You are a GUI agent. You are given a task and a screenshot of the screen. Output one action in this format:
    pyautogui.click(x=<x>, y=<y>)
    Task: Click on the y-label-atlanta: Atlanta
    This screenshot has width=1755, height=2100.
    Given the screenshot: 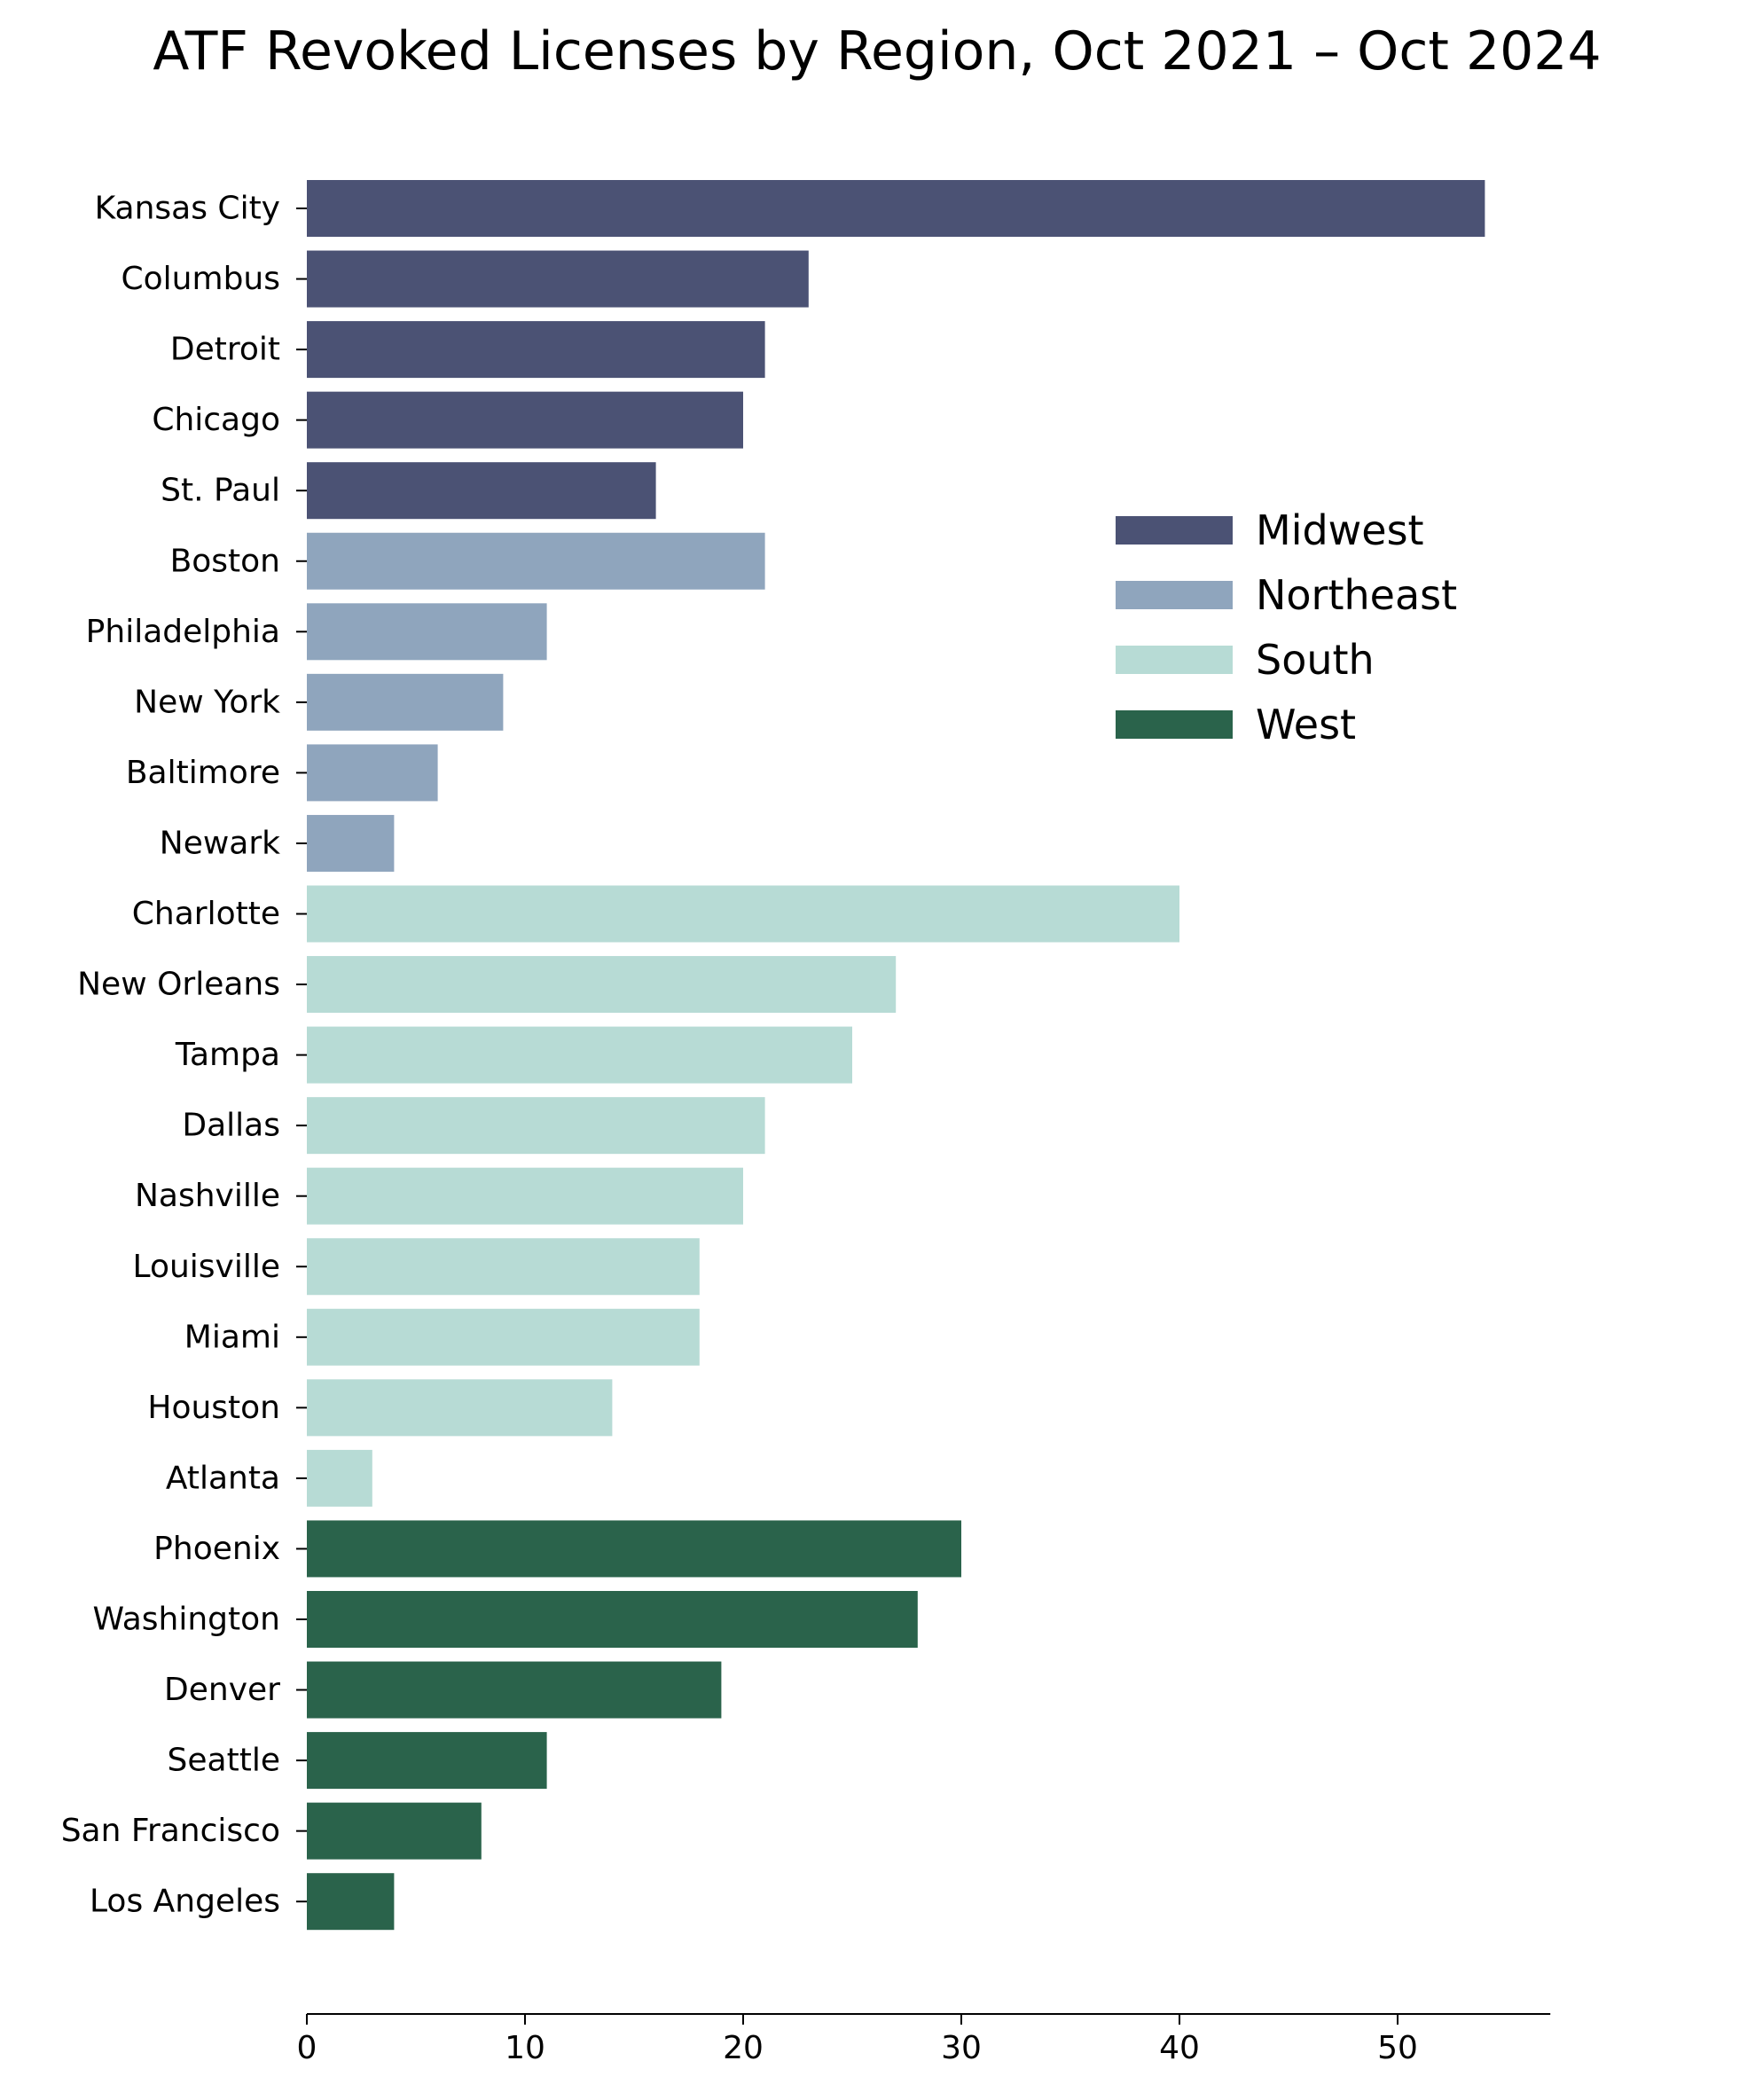 What is the action you would take?
    pyautogui.click(x=223, y=1478)
    